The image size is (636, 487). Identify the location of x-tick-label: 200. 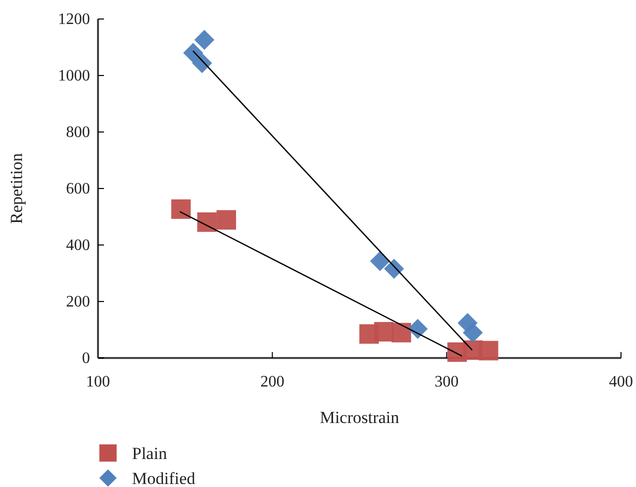
(272, 382).